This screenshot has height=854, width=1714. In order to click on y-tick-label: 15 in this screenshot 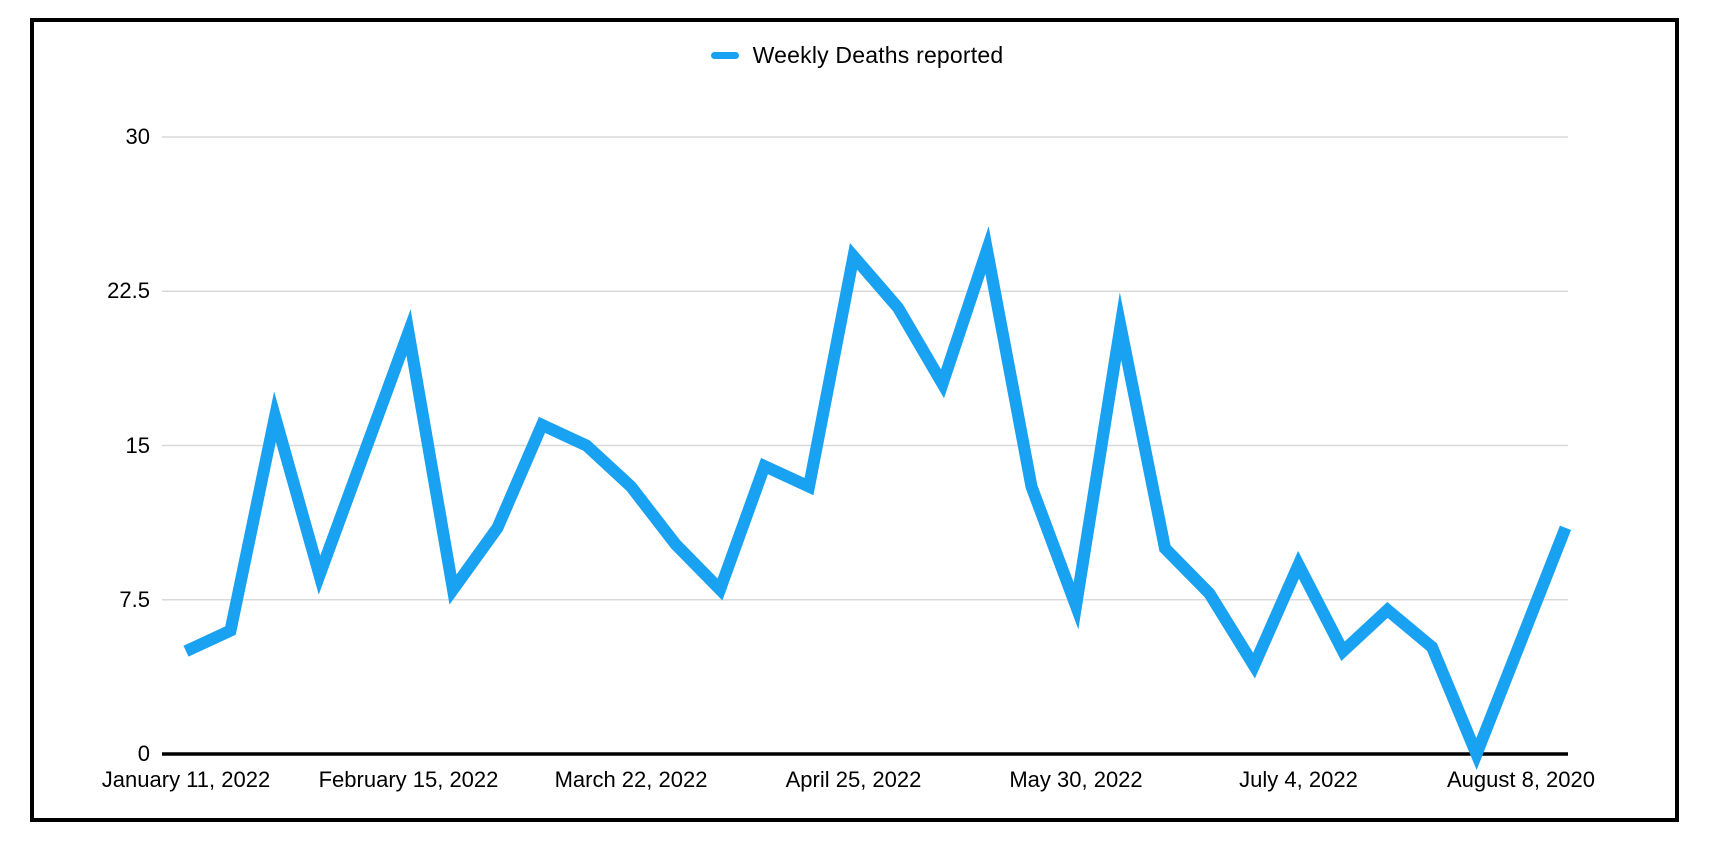, I will do `click(137, 445)`.